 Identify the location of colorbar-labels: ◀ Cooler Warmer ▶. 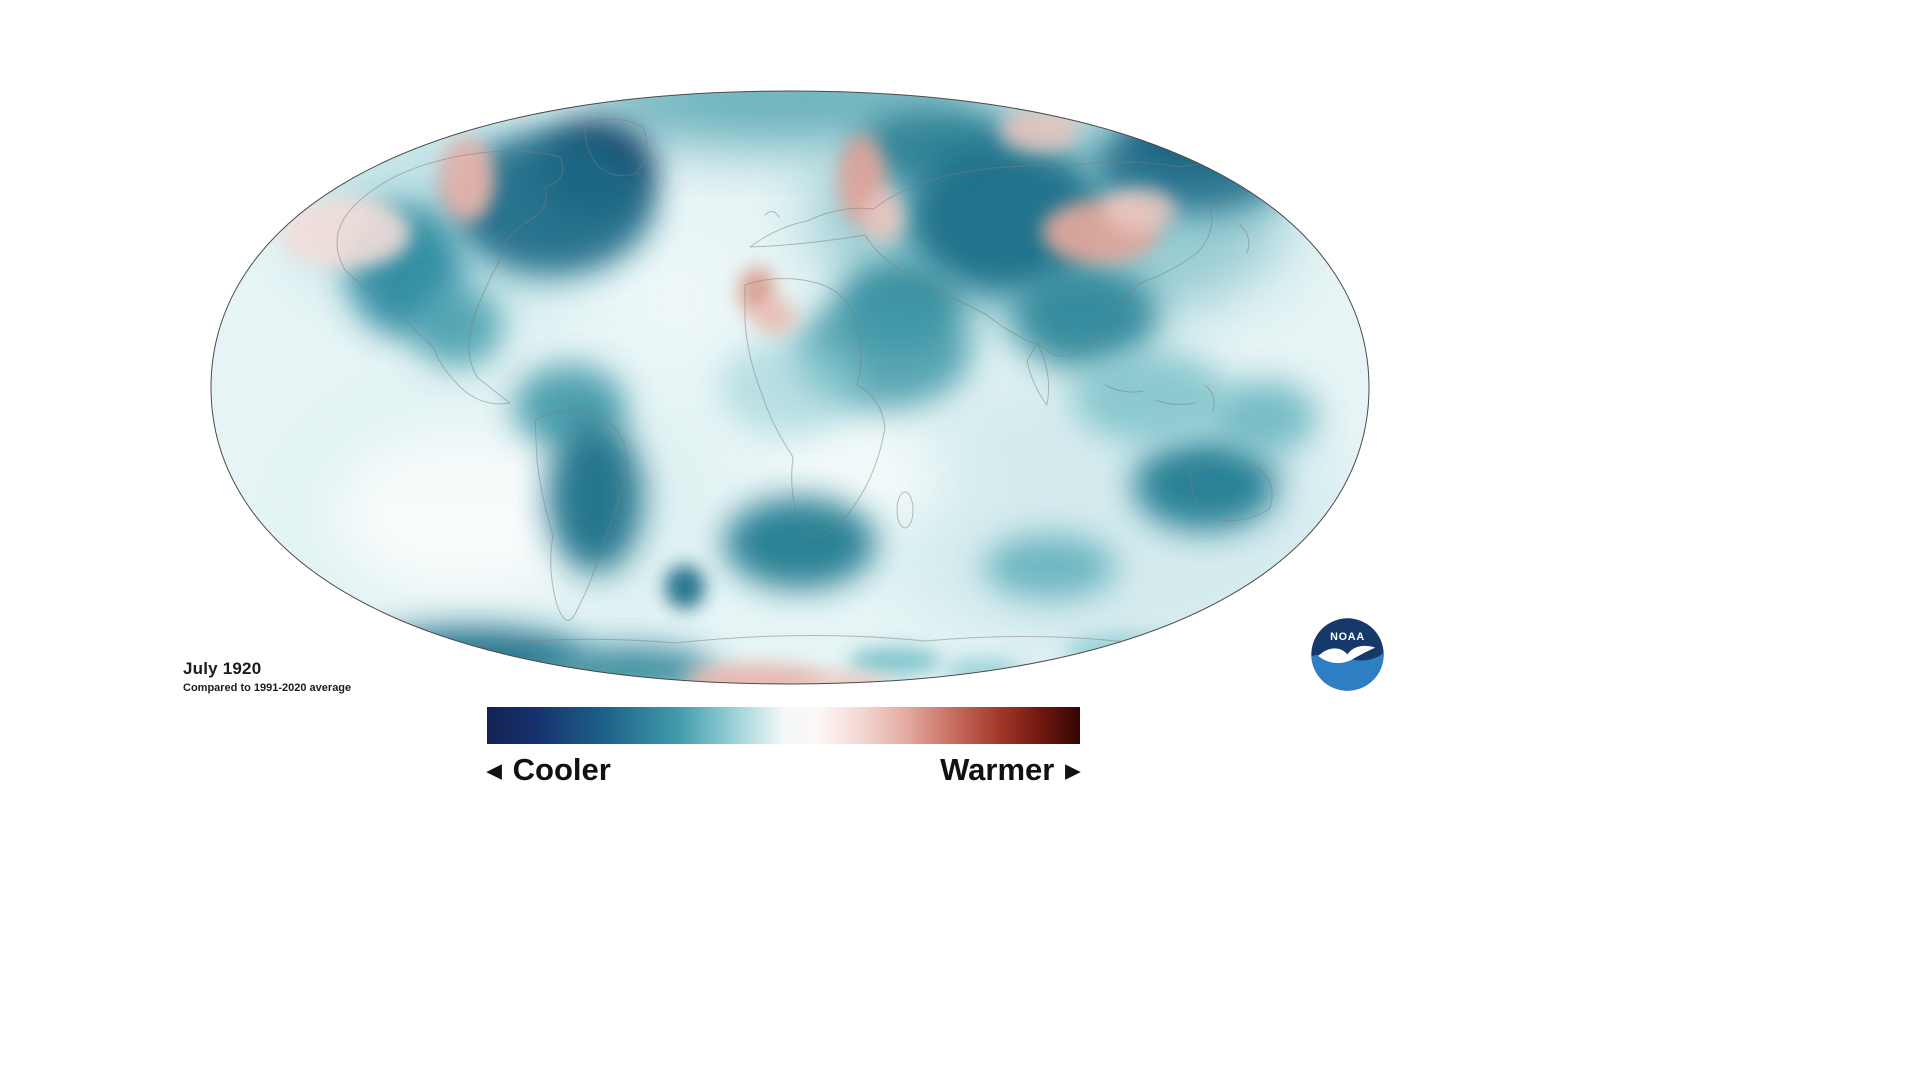
(783, 770).